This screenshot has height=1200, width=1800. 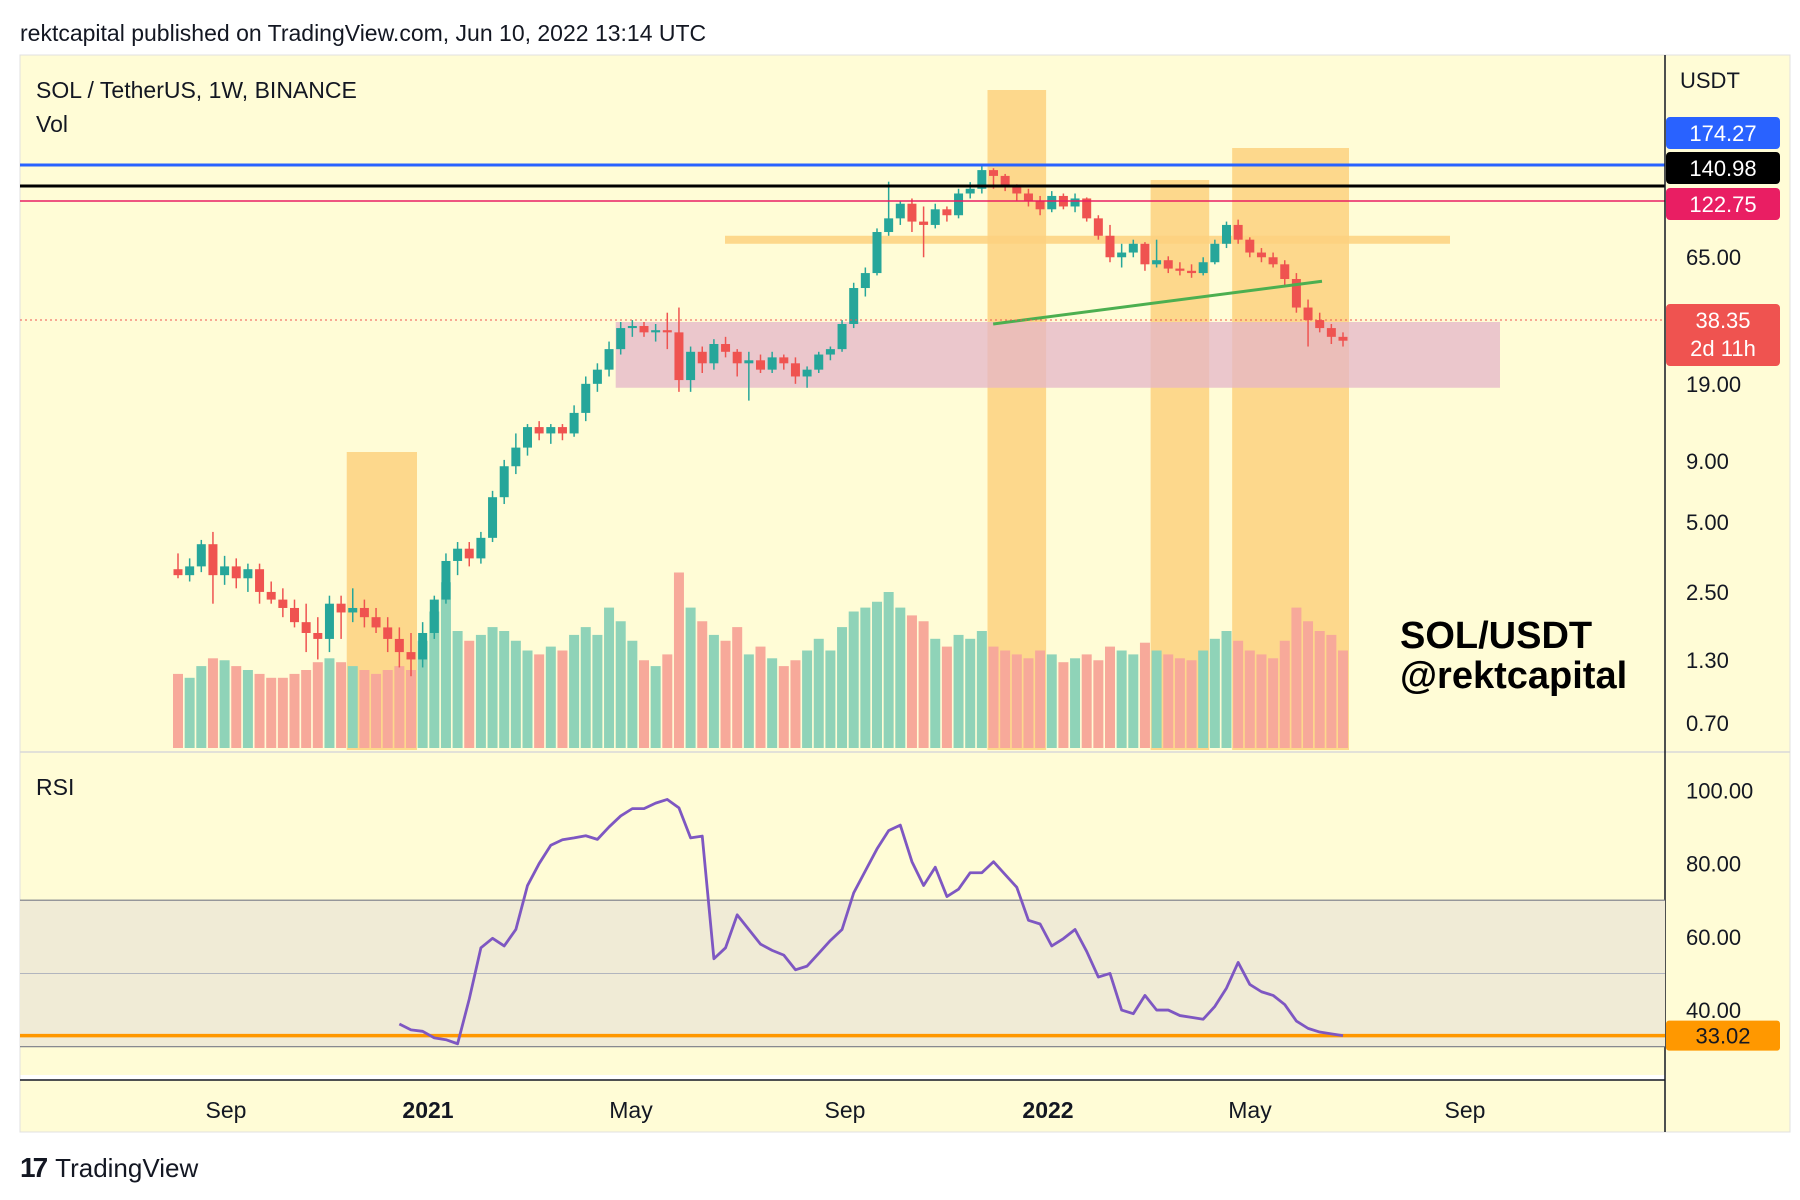 What do you see at coordinates (1157, 302) in the screenshot?
I see `support-trendline` at bounding box center [1157, 302].